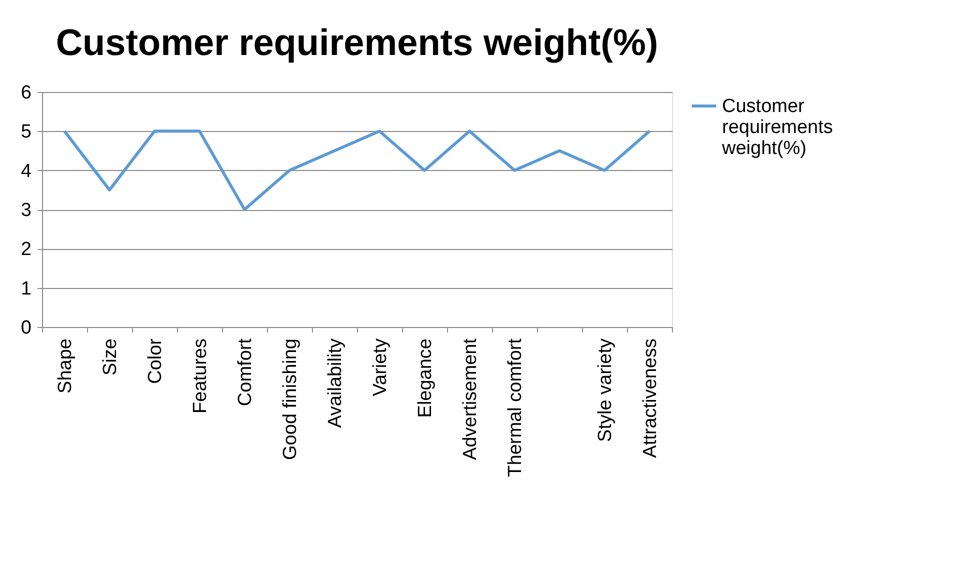 Image resolution: width=953 pixels, height=577 pixels. I want to click on x-tick-label: Features, so click(200, 376).